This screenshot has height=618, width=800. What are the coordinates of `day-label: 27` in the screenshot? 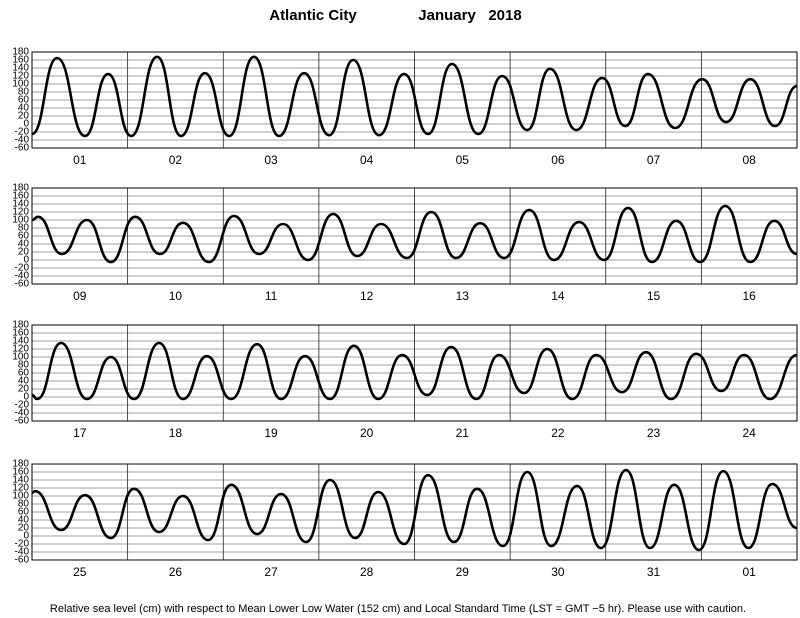 It's located at (271, 572).